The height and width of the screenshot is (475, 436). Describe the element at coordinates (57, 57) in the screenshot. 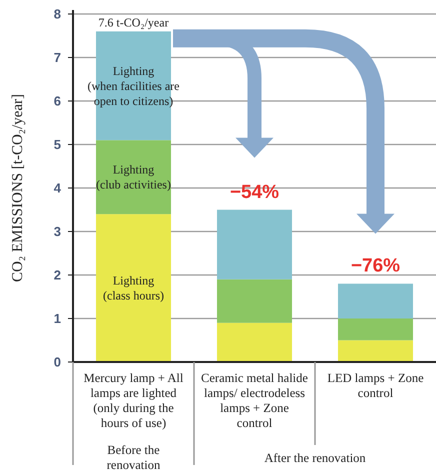

I see `y-tick-label: 7` at that location.